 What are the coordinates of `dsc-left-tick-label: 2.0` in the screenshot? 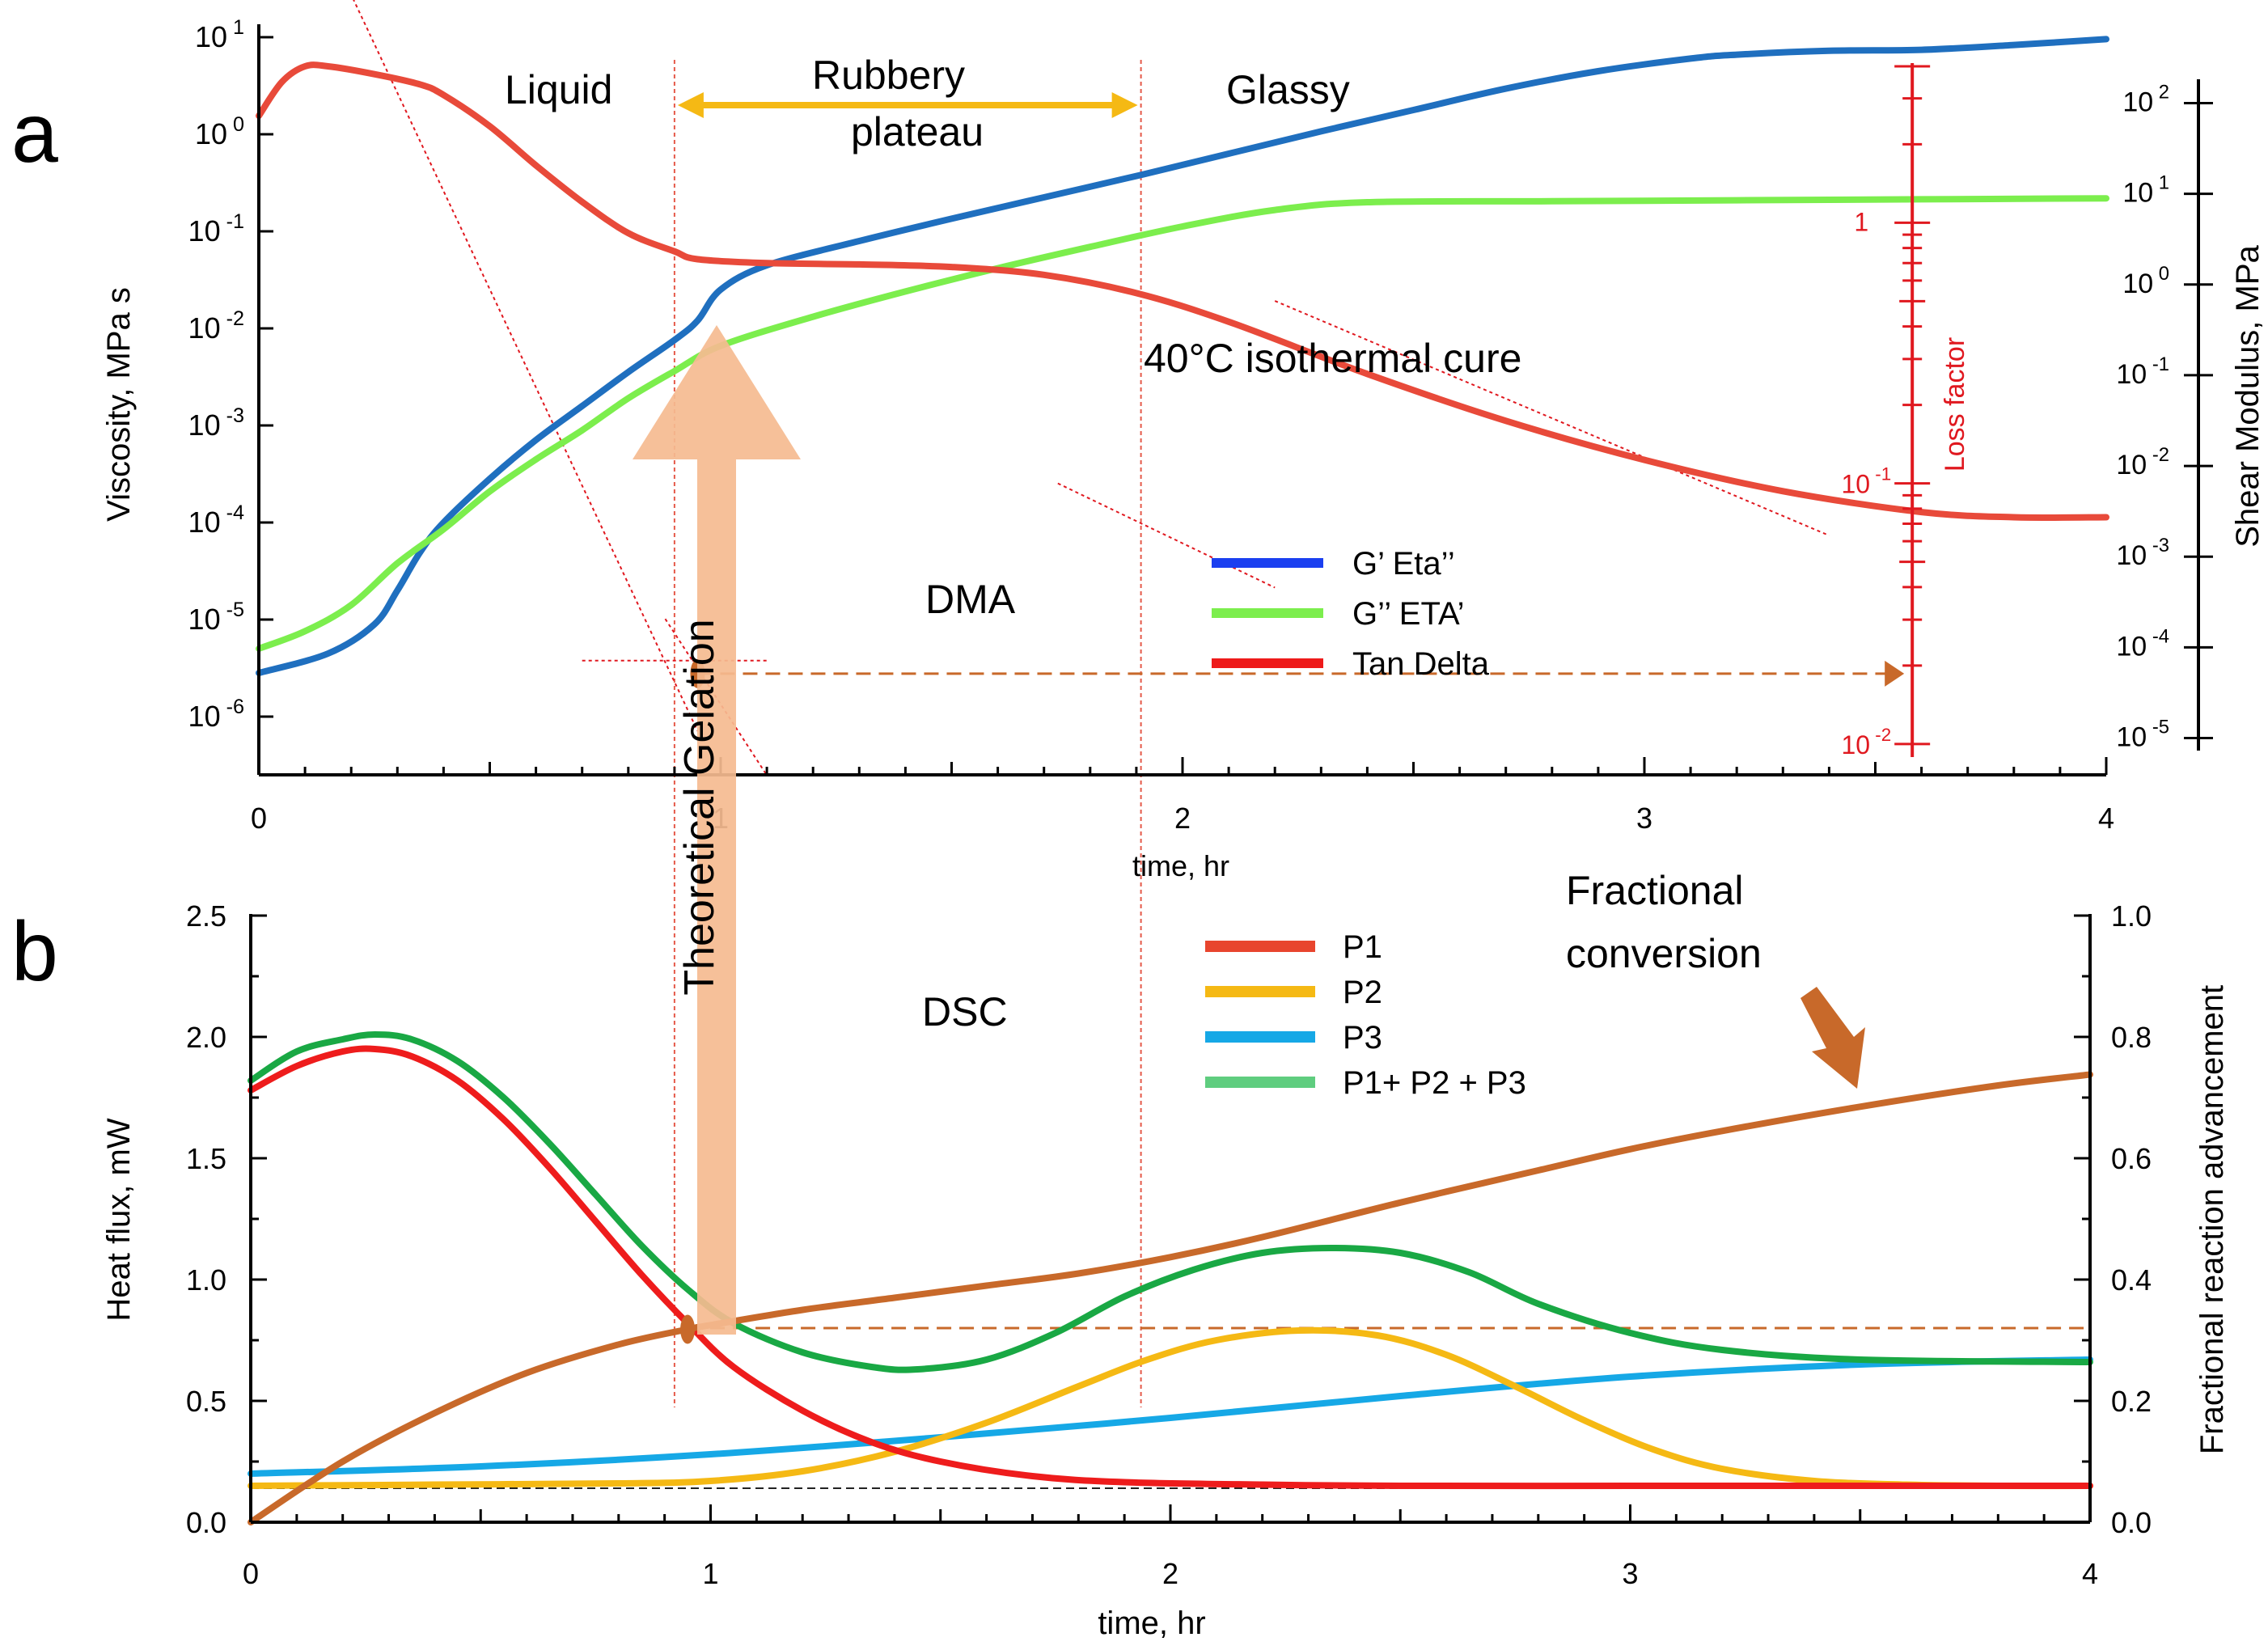 It's located at (206, 1037).